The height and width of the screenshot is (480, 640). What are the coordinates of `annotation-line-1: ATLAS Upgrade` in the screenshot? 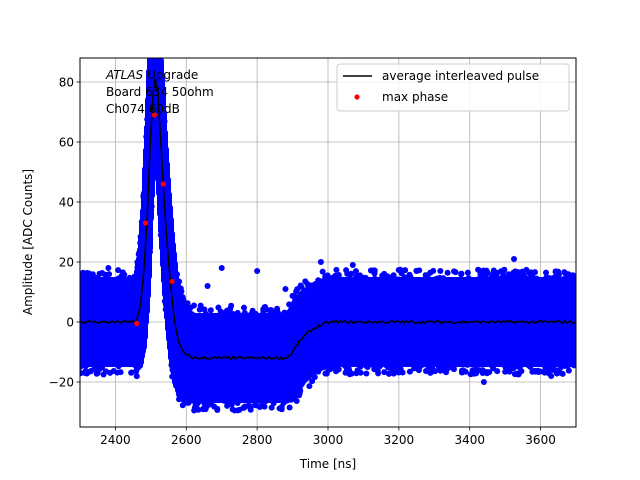 It's located at (151, 75).